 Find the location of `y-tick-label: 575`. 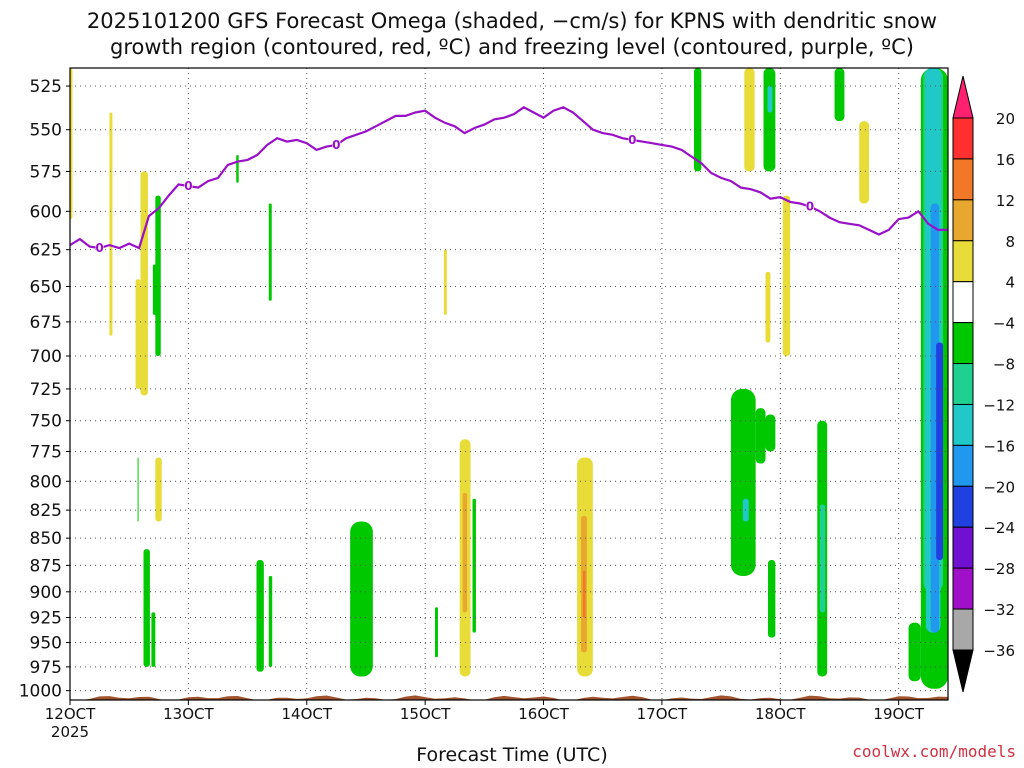

y-tick-label: 575 is located at coordinates (46, 172).